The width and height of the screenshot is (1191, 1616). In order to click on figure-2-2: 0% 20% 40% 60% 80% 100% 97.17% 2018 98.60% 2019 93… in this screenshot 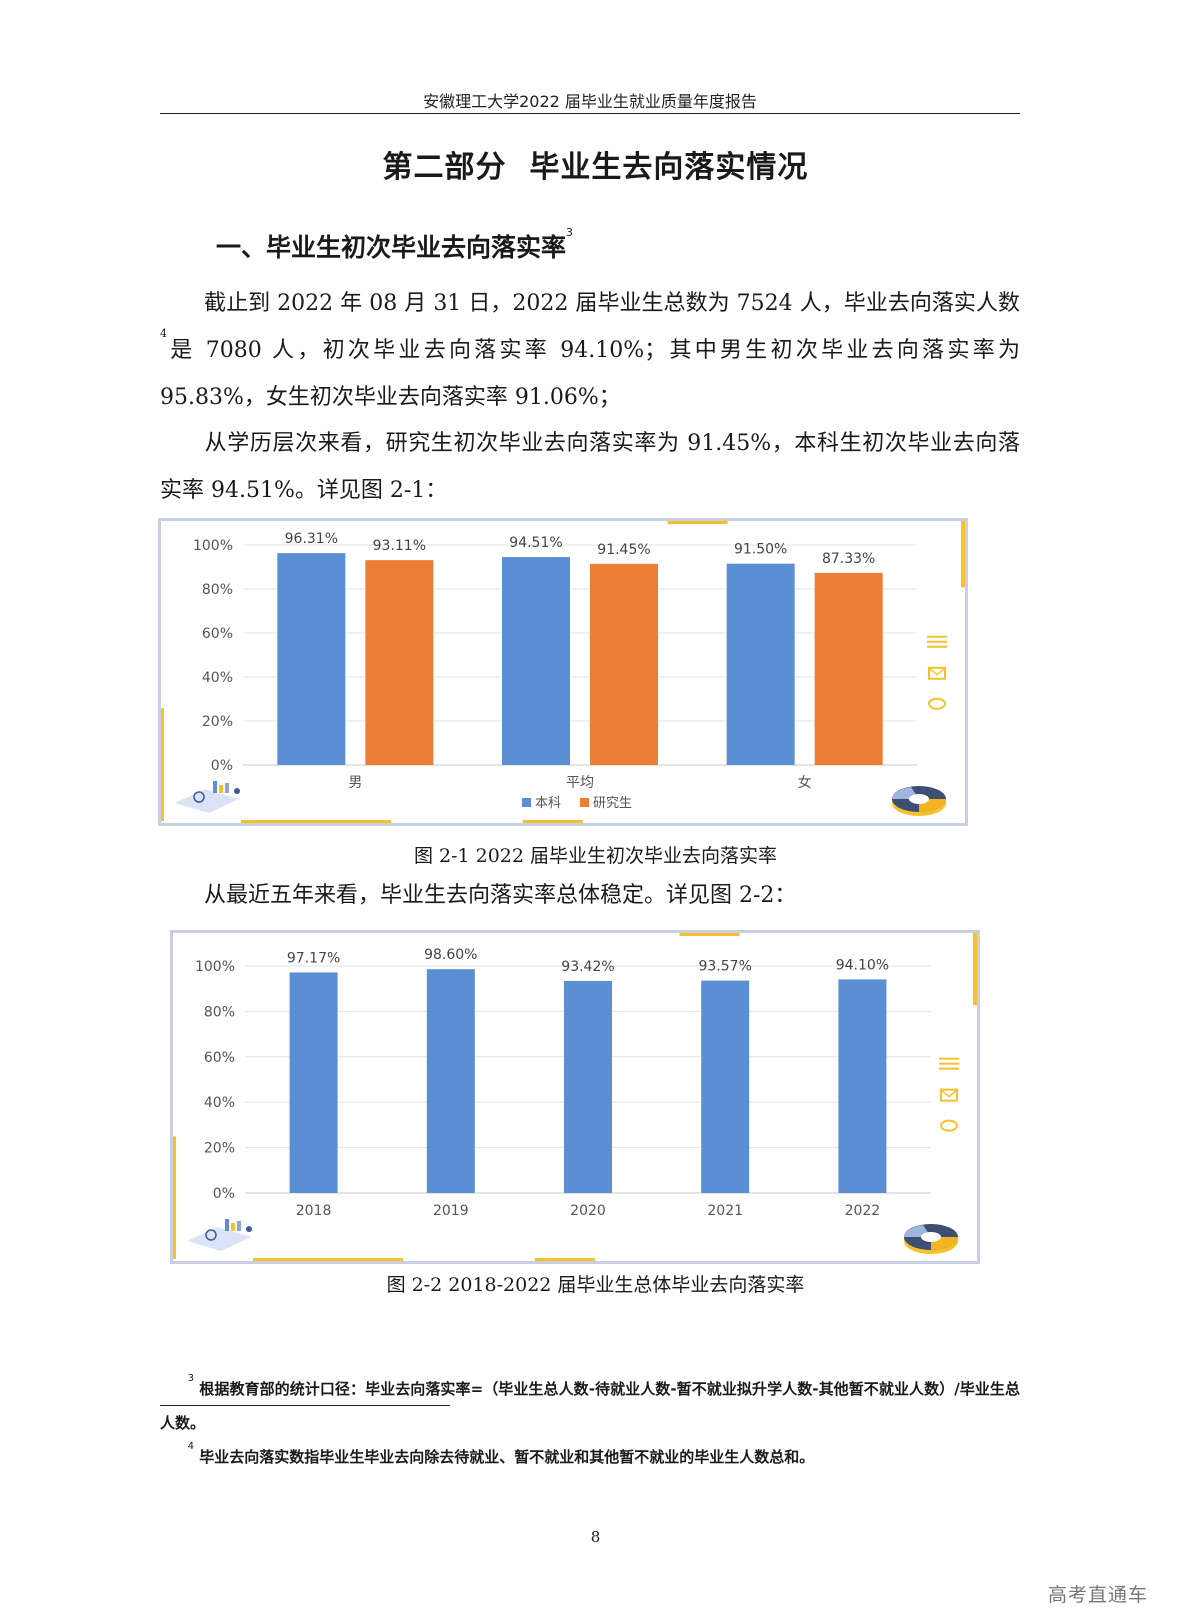, I will do `click(575, 1097)`.